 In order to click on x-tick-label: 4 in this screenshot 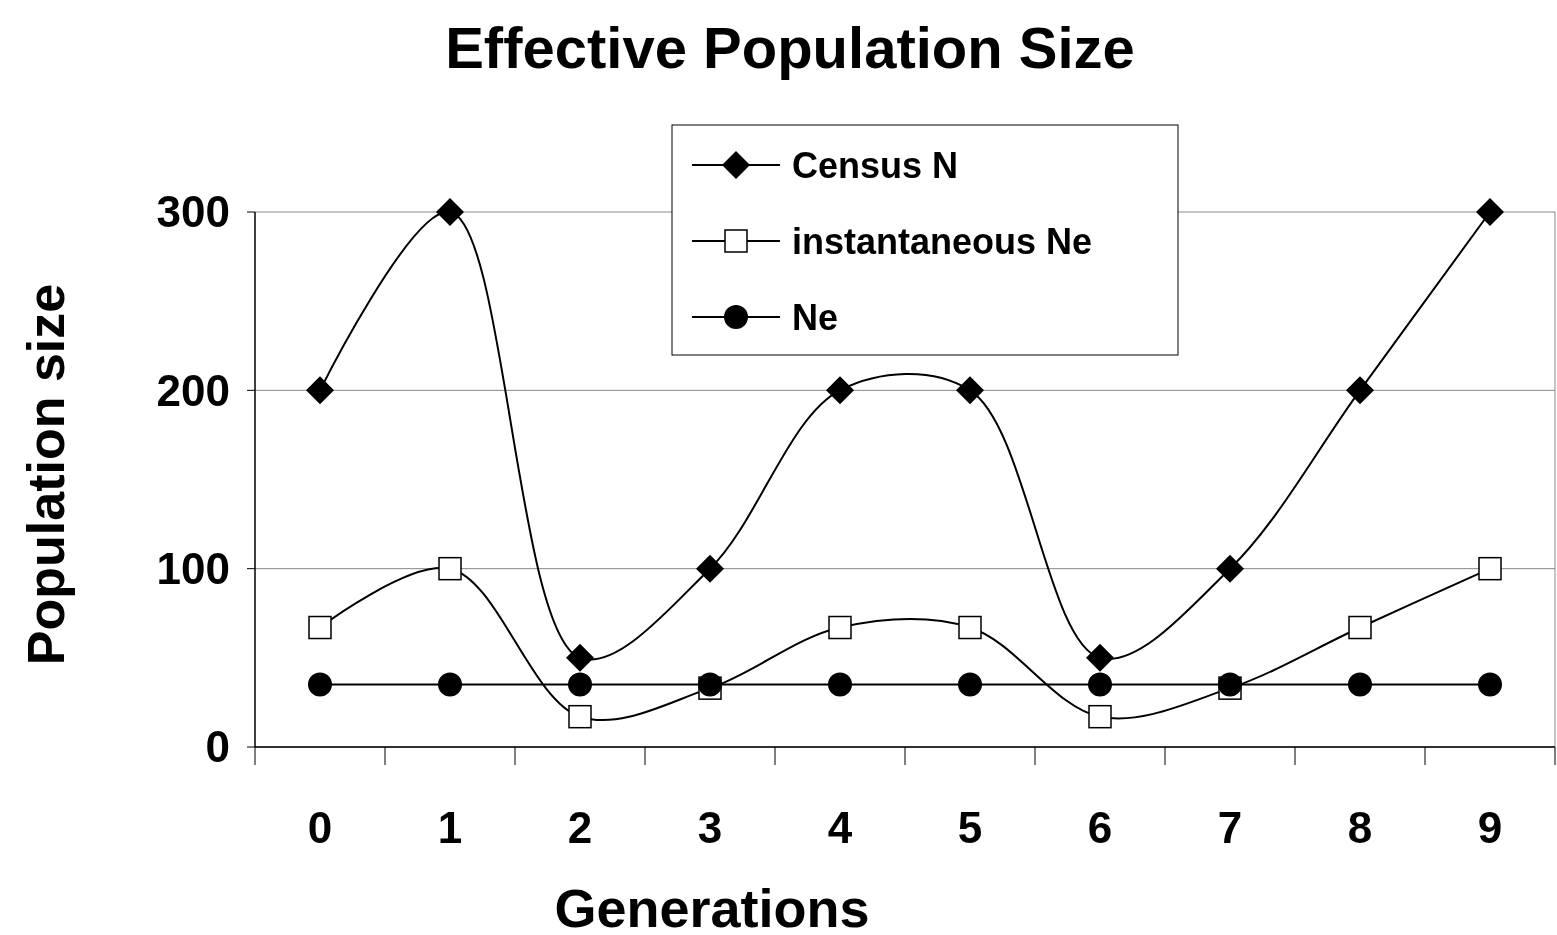, I will do `click(840, 827)`.